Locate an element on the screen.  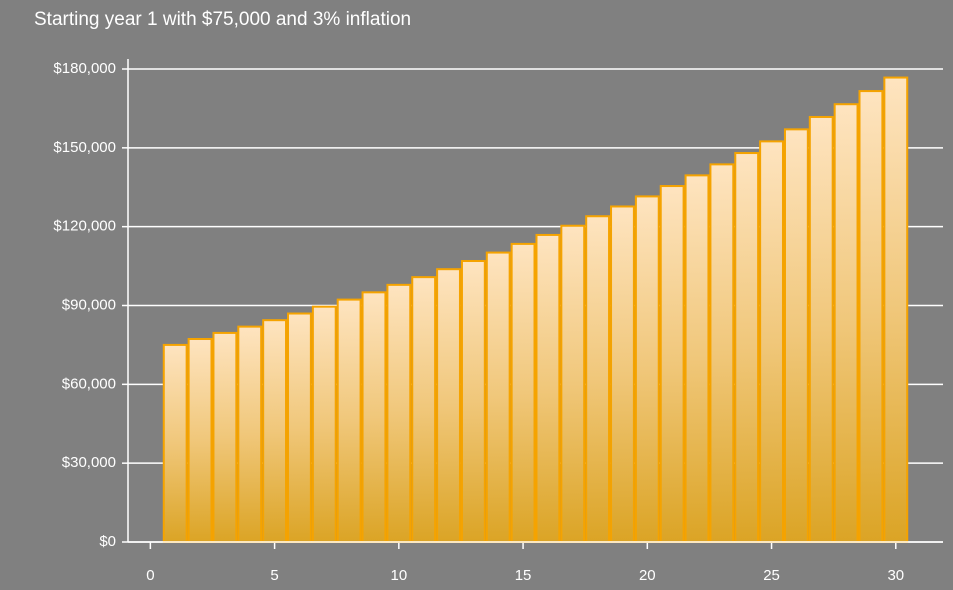
y-tick-label: $30,000 is located at coordinates (89, 462).